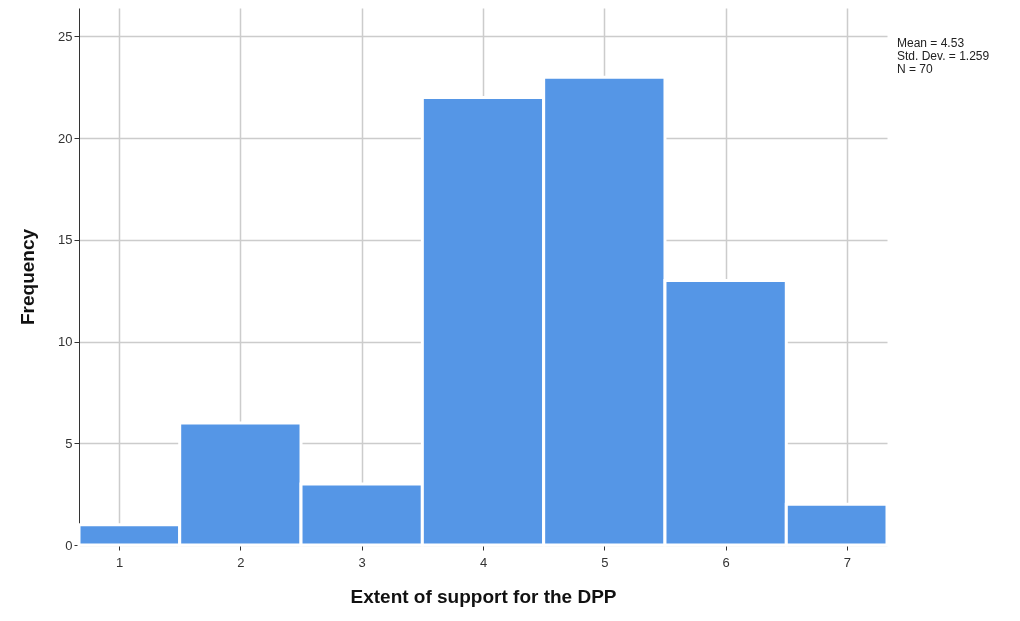 The height and width of the screenshot is (621, 1020). Describe the element at coordinates (931, 43) in the screenshot. I see `text: Mean = 4.53` at that location.